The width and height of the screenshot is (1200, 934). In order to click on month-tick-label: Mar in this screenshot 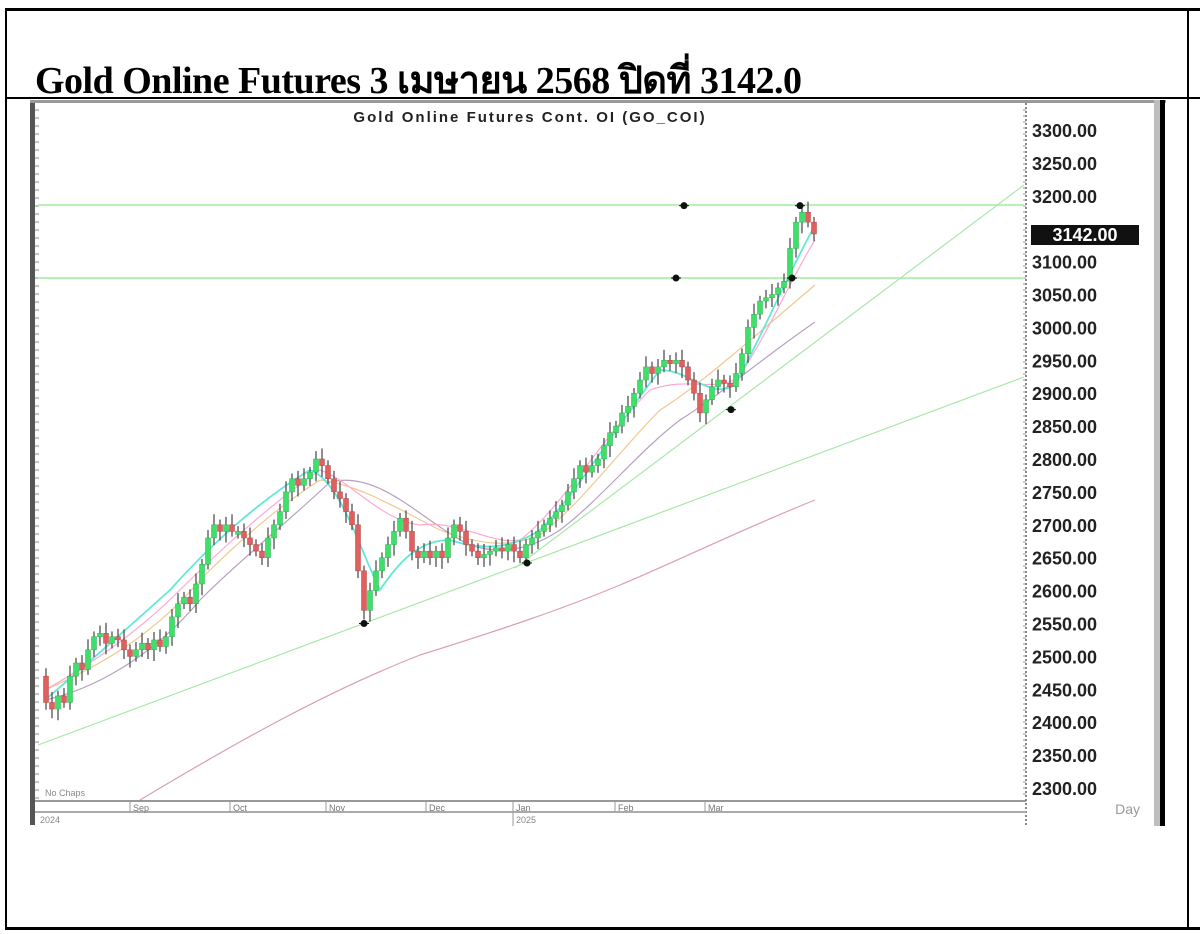, I will do `click(716, 808)`.